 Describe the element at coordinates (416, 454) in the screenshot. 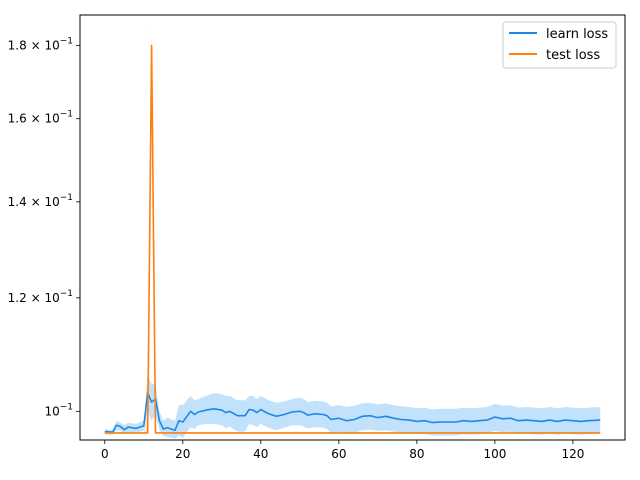

I see `x-tick-label: 80` at that location.